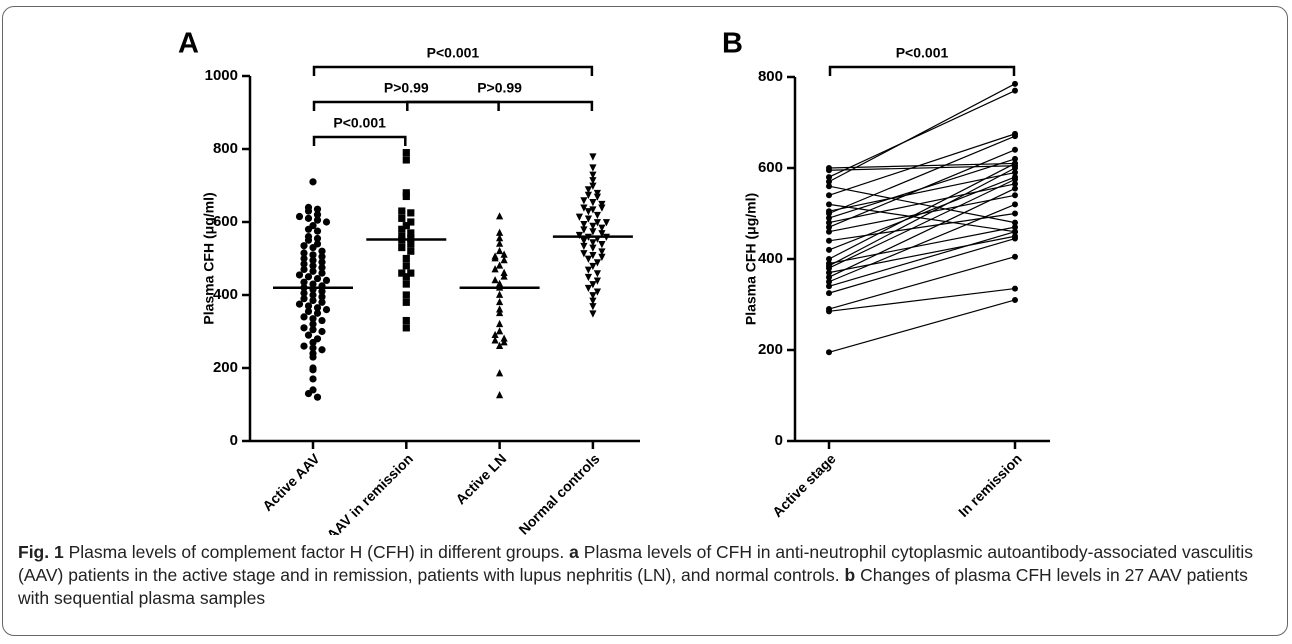 Image resolution: width=1292 pixels, height=644 pixels. What do you see at coordinates (225, 148) in the screenshot?
I see `y-tick-label: 800` at bounding box center [225, 148].